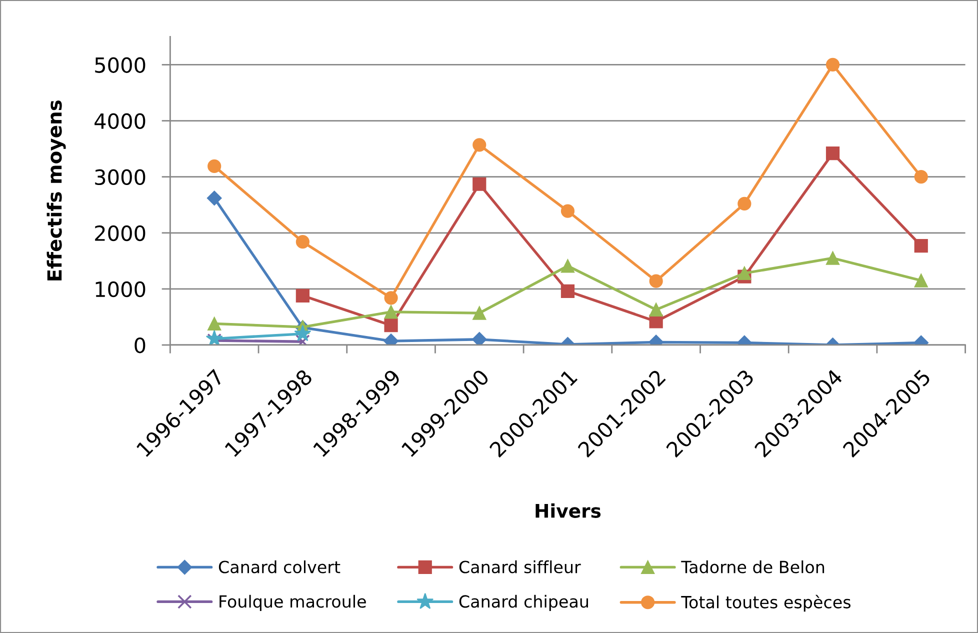  I want to click on legend-label: Tadorne de Belon, so click(752, 567).